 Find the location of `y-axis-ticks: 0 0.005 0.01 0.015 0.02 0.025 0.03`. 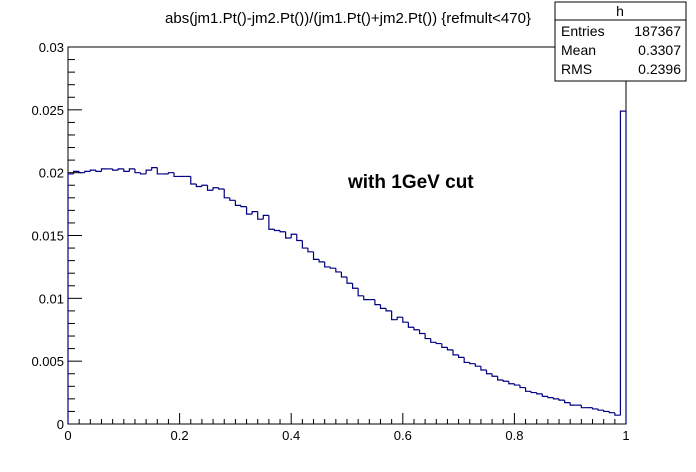

y-axis-ticks: 0 0.005 0.01 0.015 0.02 0.025 0.03 is located at coordinates (56, 236).